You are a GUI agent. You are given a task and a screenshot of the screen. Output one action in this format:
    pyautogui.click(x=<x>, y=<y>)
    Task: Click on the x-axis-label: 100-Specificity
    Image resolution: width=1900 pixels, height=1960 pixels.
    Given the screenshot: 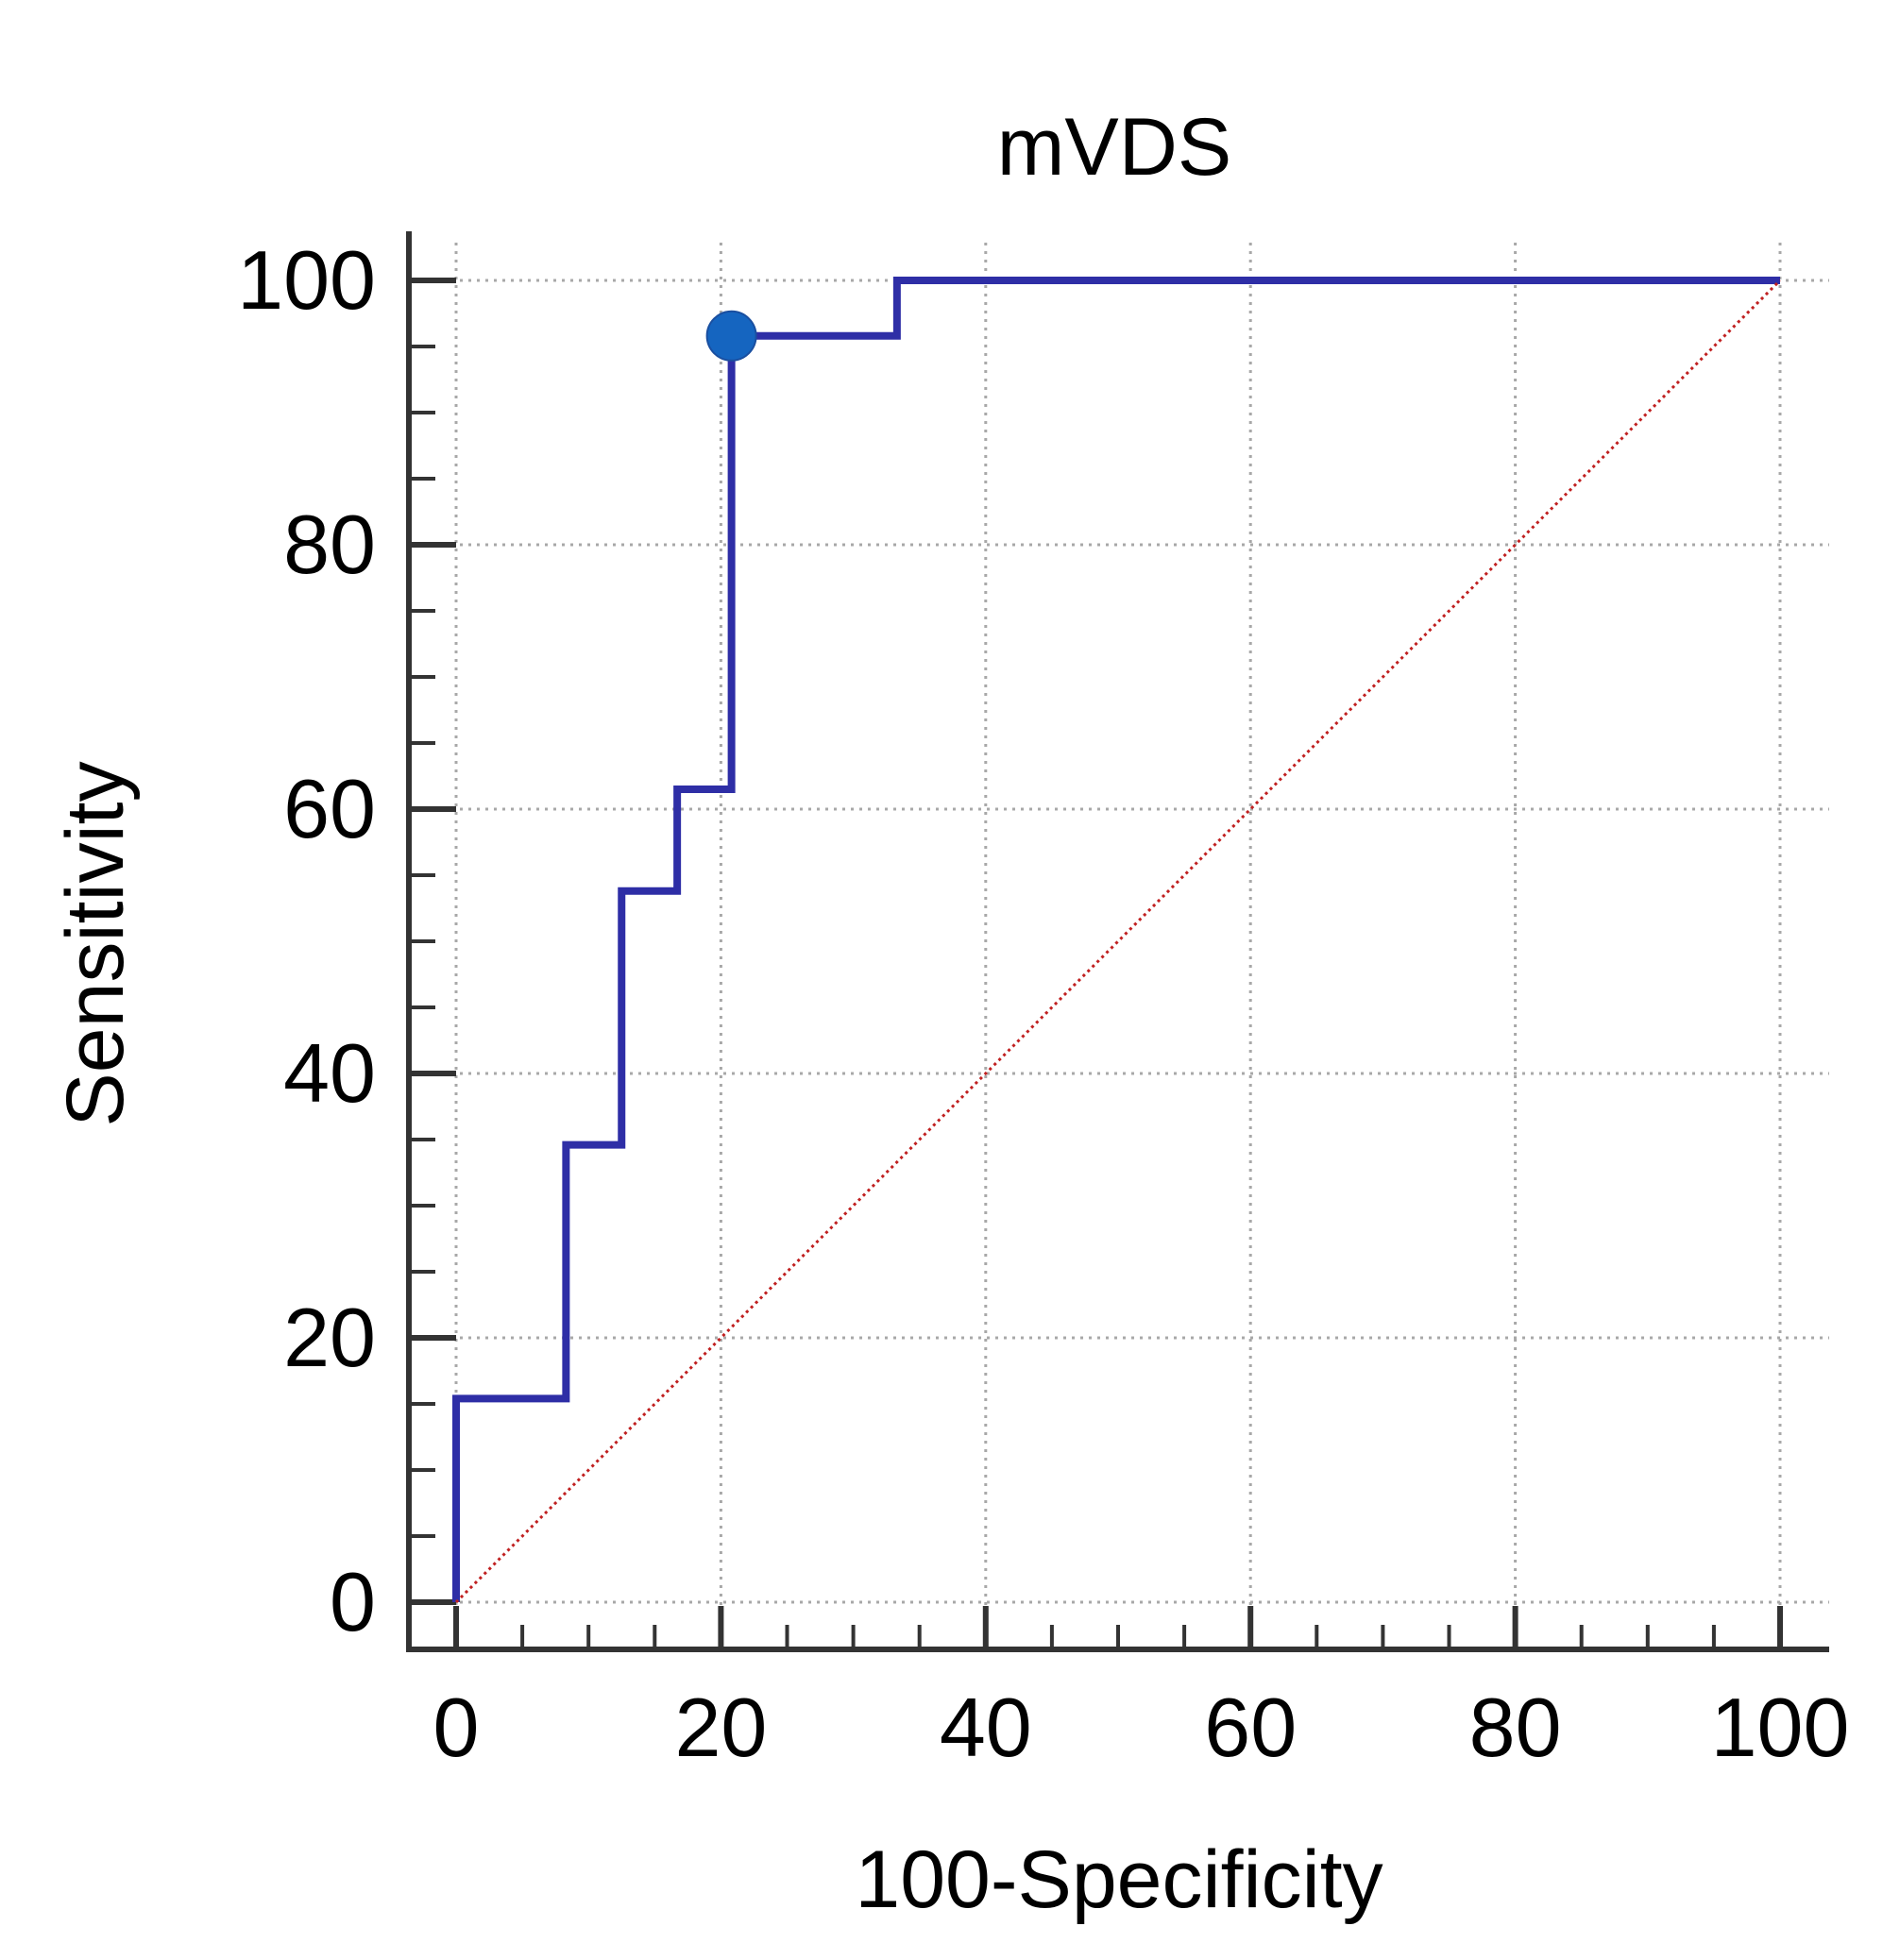 What is the action you would take?
    pyautogui.click(x=1119, y=1879)
    